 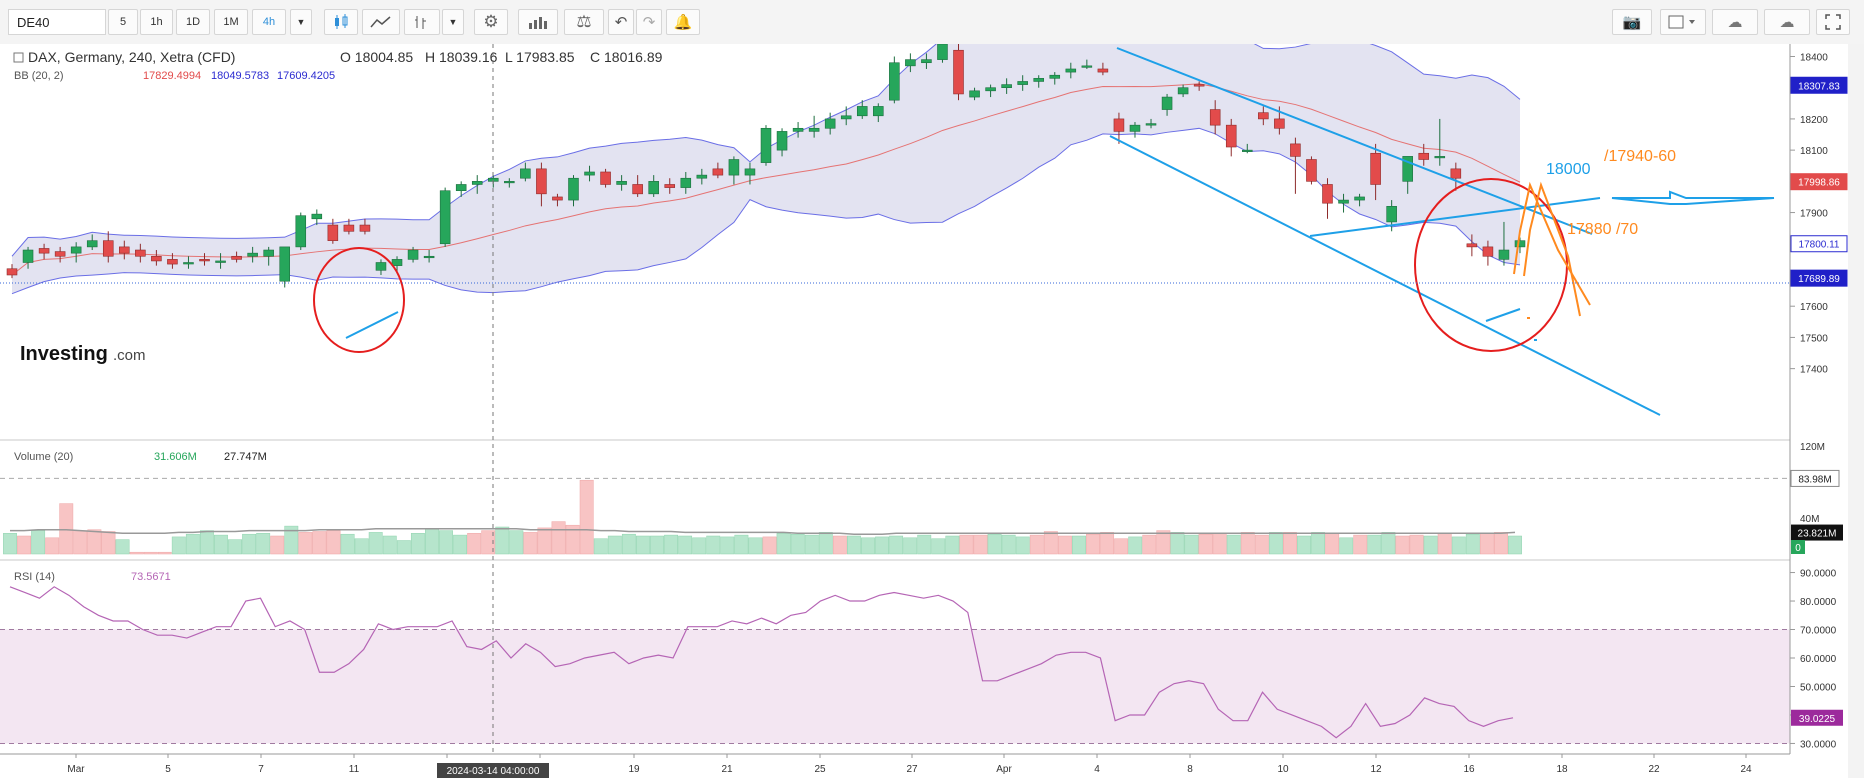 What do you see at coordinates (1817, 719) in the screenshot?
I see `rsi-value-badge-label: 39.0225` at bounding box center [1817, 719].